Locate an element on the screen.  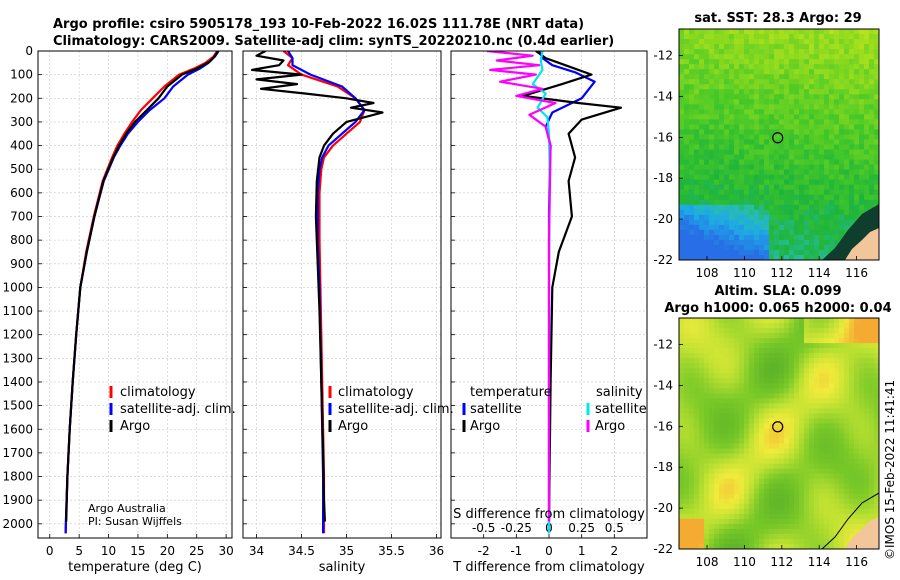
s-difference-xlabel: S difference from climatology is located at coordinates (549, 514).